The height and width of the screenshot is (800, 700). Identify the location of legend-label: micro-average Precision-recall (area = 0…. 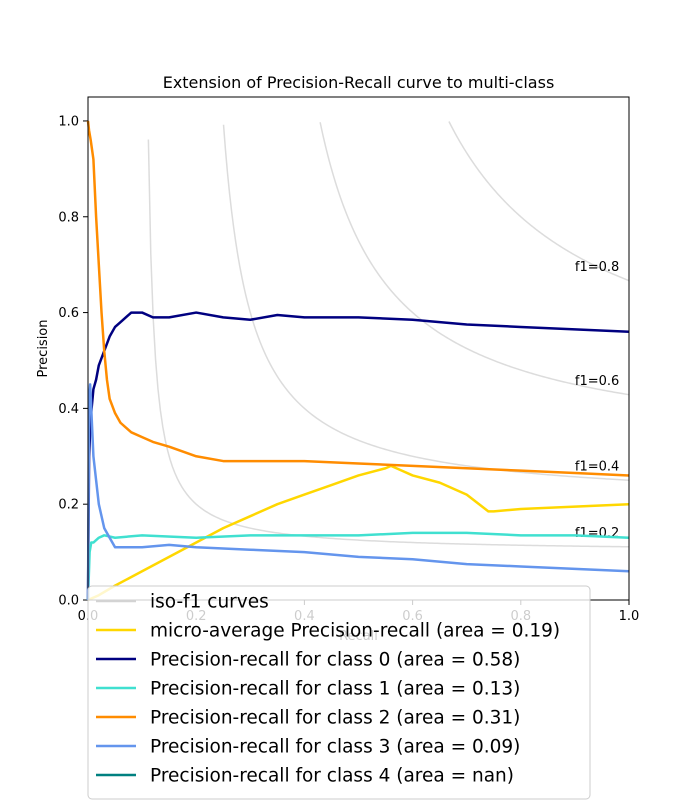
(355, 631).